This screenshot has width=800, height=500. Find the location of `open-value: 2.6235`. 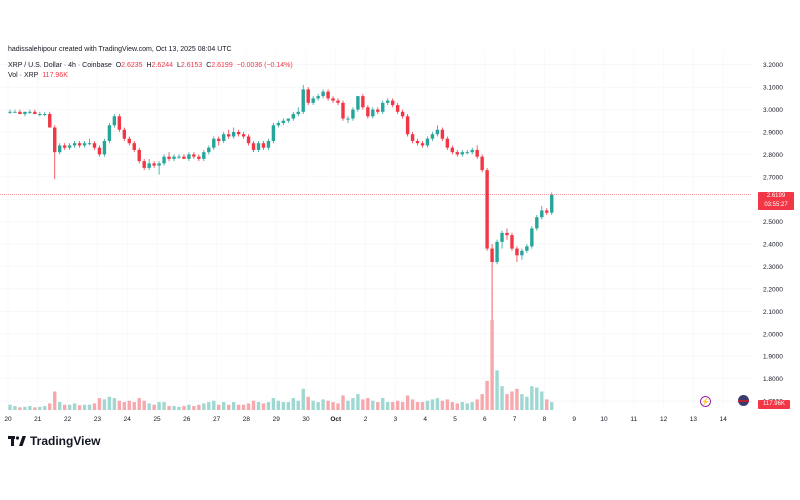

open-value: 2.6235 is located at coordinates (132, 65).